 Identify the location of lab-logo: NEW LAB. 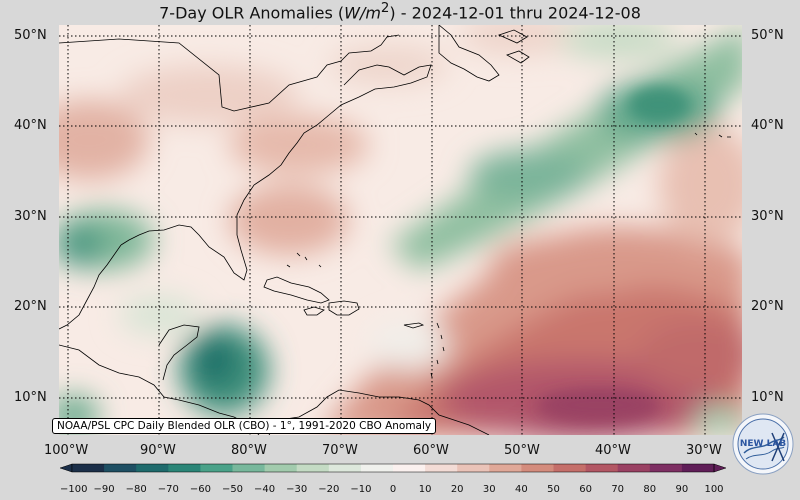
(763, 444).